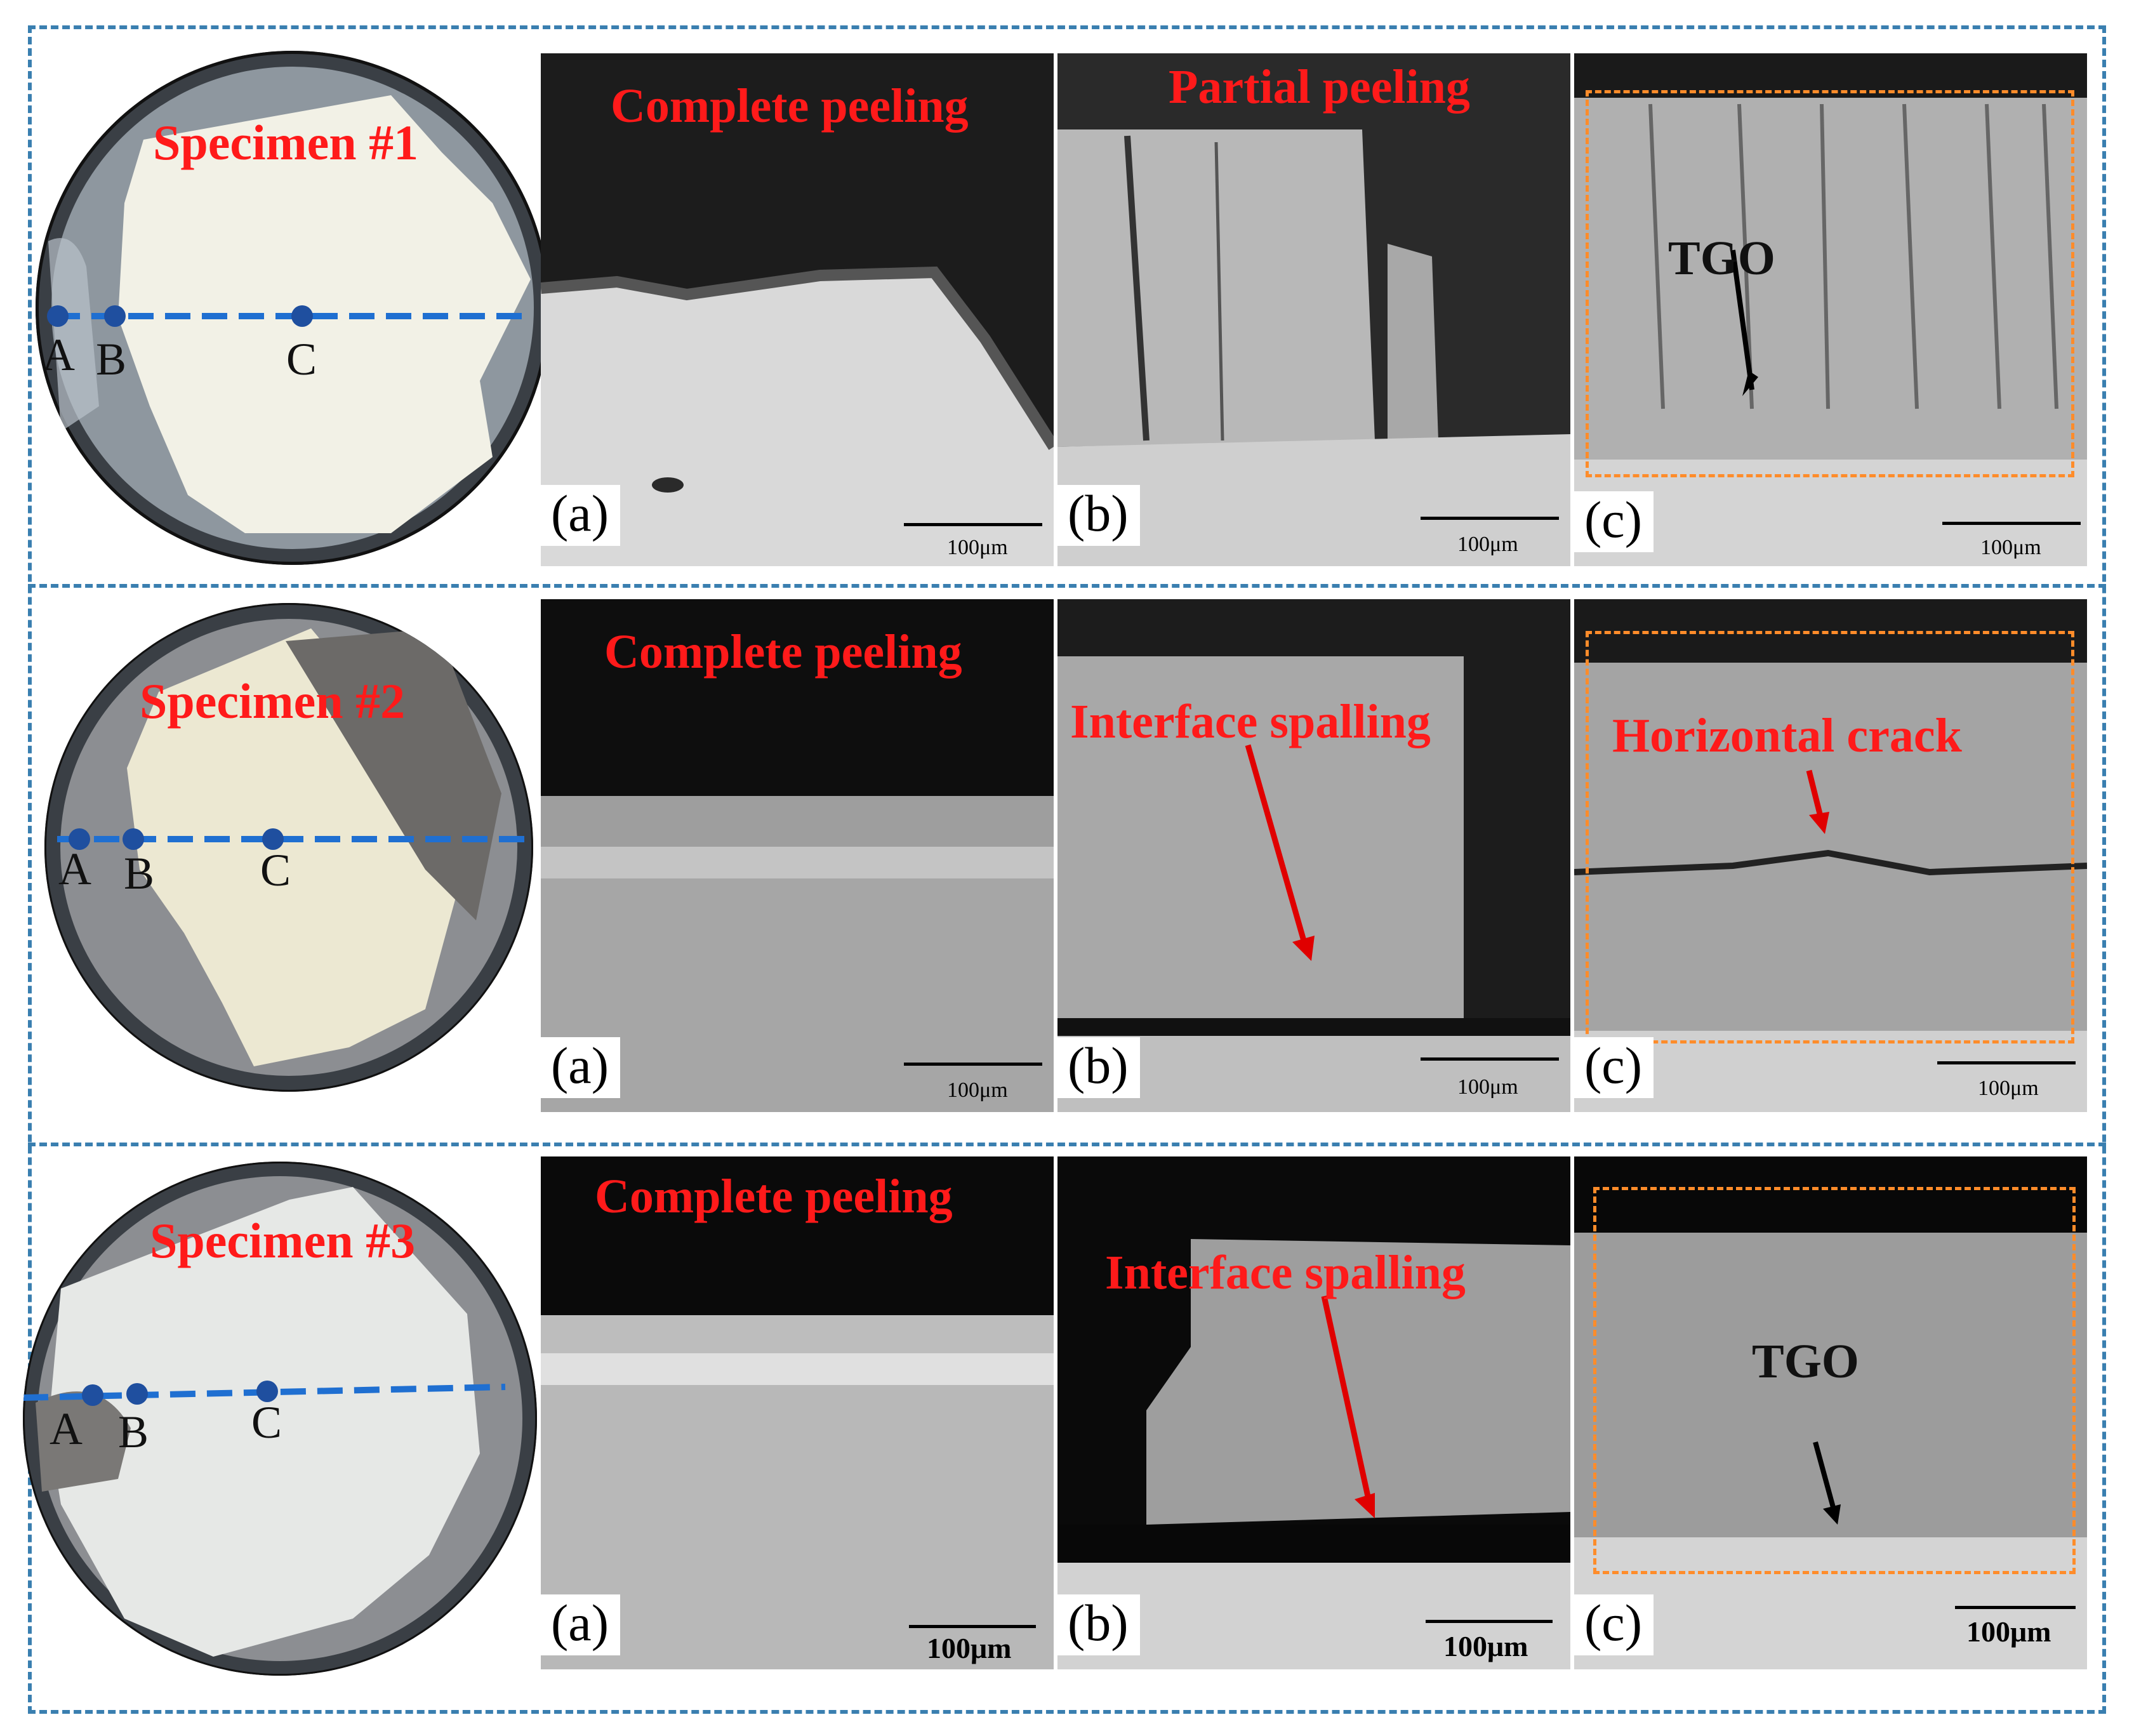  I want to click on sem-panel-c: Horizontal crack (c) 100μm, so click(1830, 855).